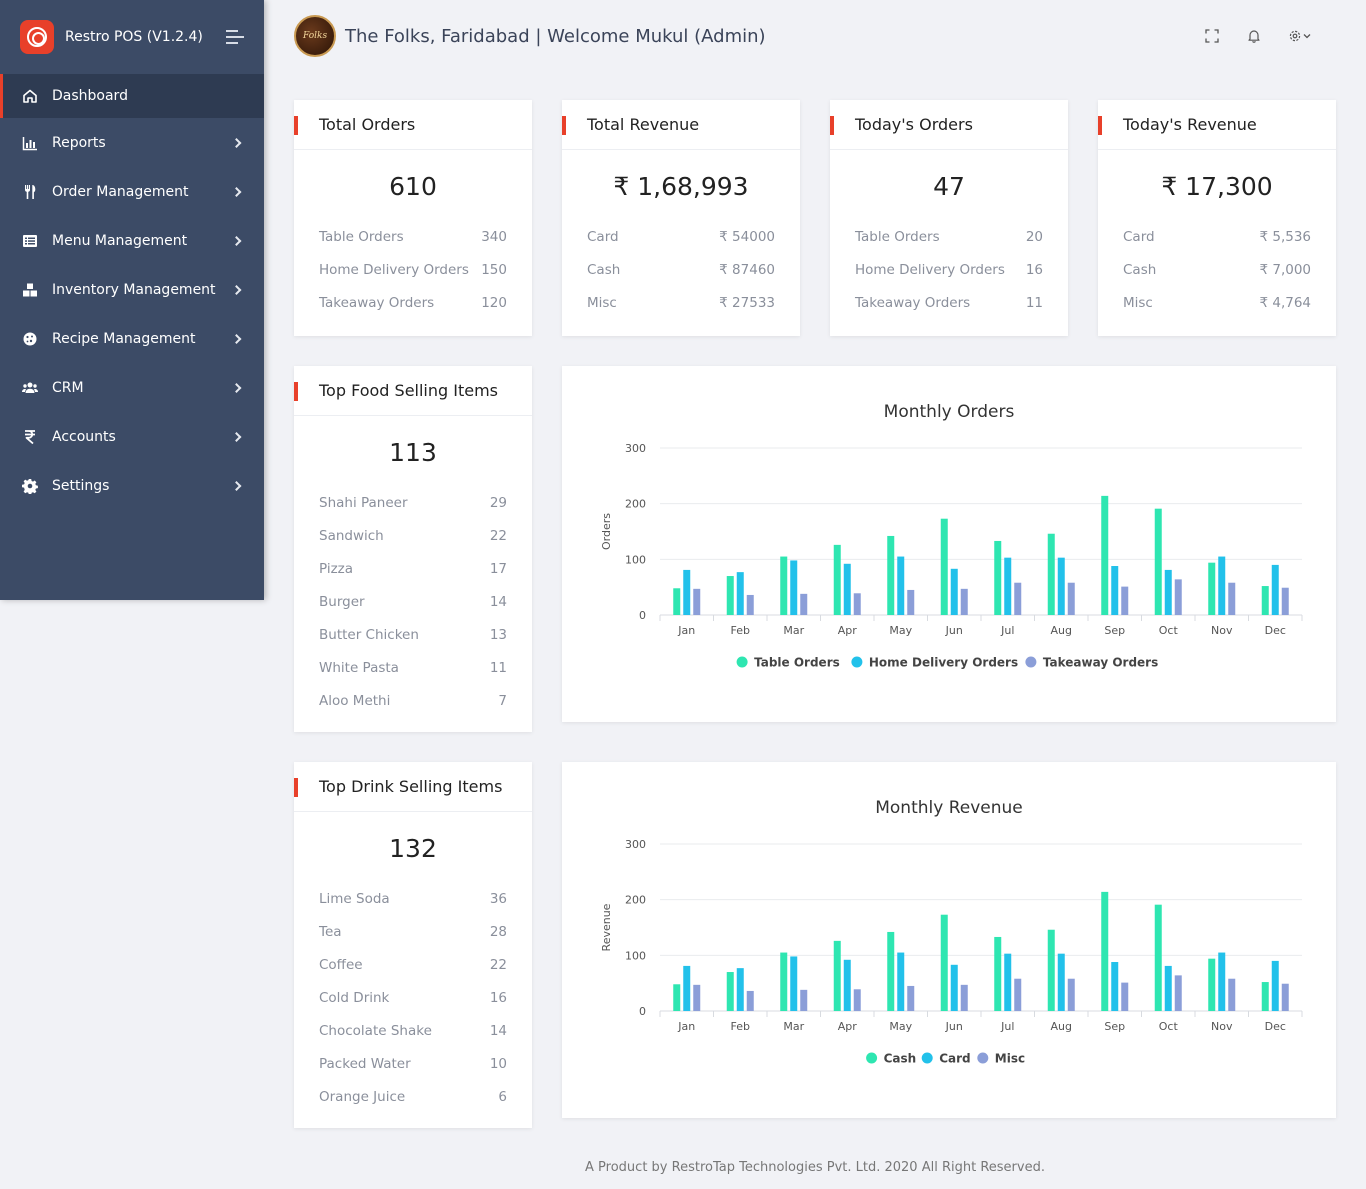 This screenshot has height=1189, width=1366. What do you see at coordinates (124, 338) in the screenshot?
I see `sidebar-item-label: Recipe Management` at bounding box center [124, 338].